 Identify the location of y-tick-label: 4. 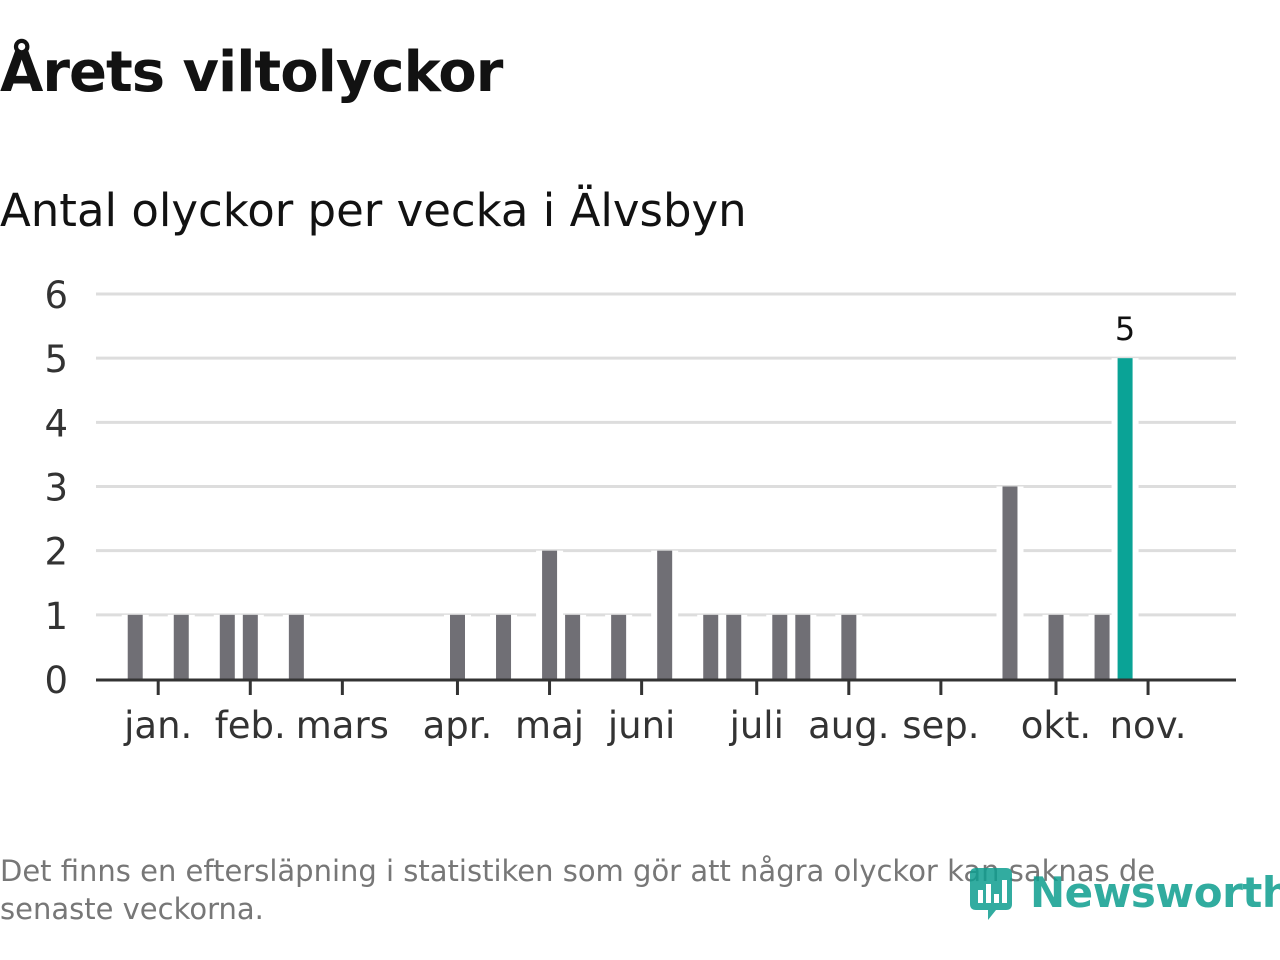
(56, 423).